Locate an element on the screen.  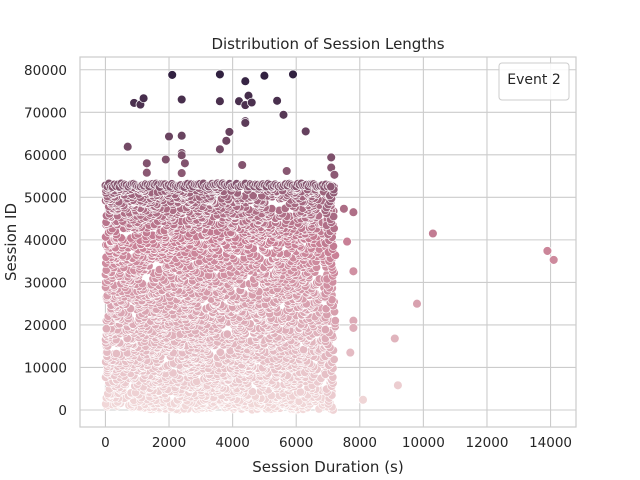
x-axis-label: Session Duration (s) is located at coordinates (327, 467).